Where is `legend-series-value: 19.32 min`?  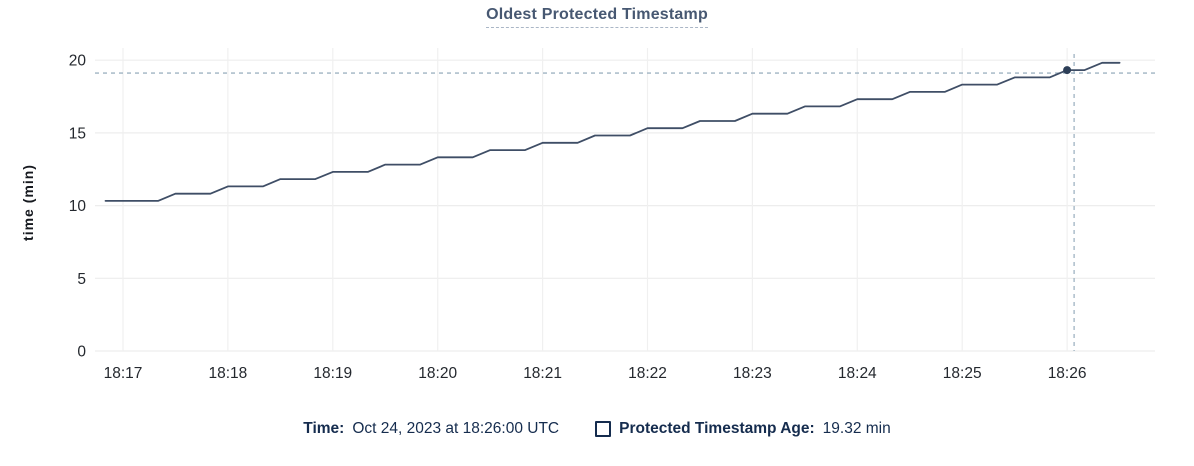 legend-series-value: 19.32 min is located at coordinates (856, 428).